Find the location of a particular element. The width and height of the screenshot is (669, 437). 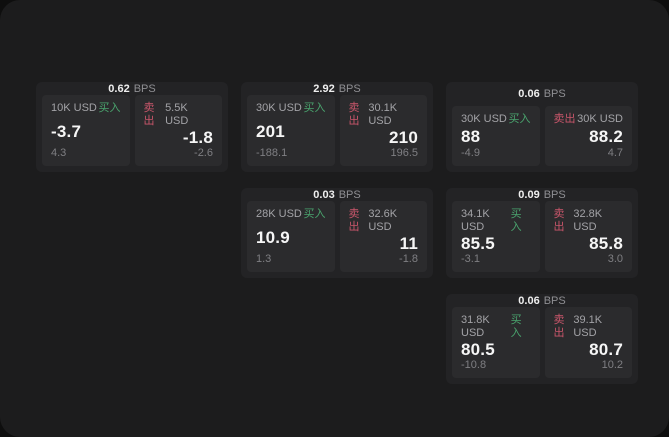

buy-tile: 28K USD 买入 10.9 1.3 is located at coordinates (291, 236).